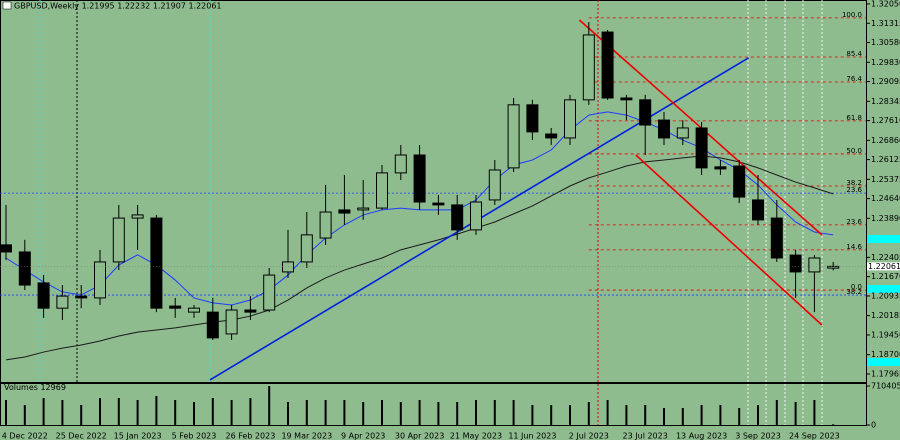 The image size is (900, 440). I want to click on x-tick-label: 4 Dec 2022, so click(25, 436).